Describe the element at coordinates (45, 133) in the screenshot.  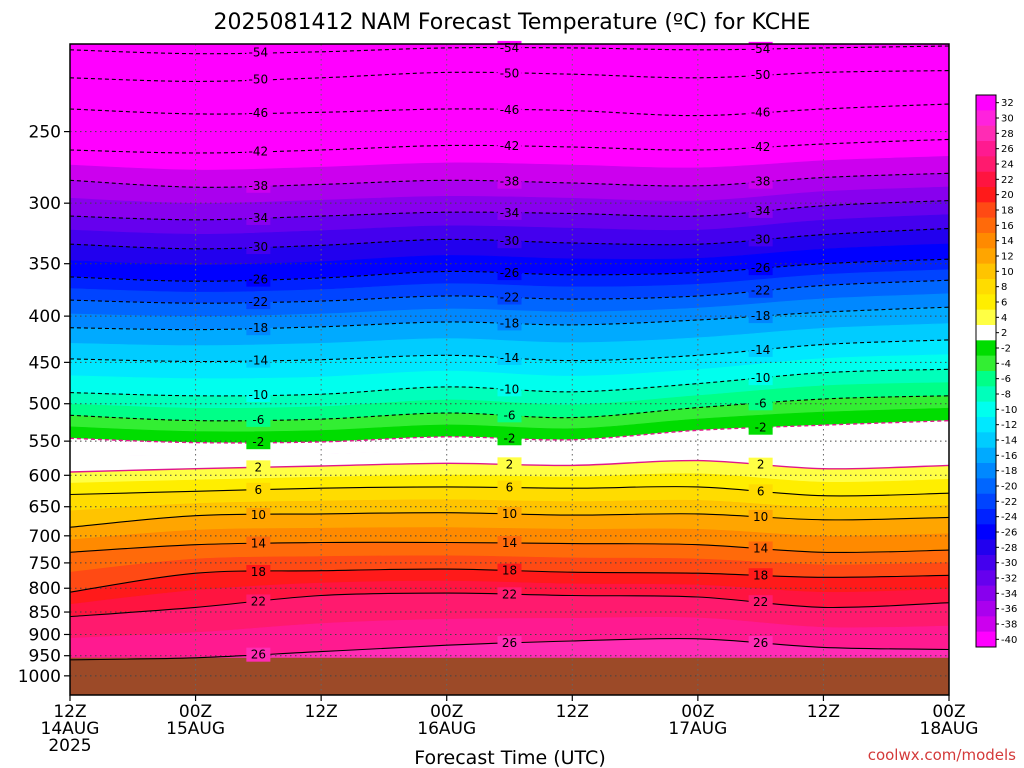
I see `pressure-tick-label: 250` at that location.